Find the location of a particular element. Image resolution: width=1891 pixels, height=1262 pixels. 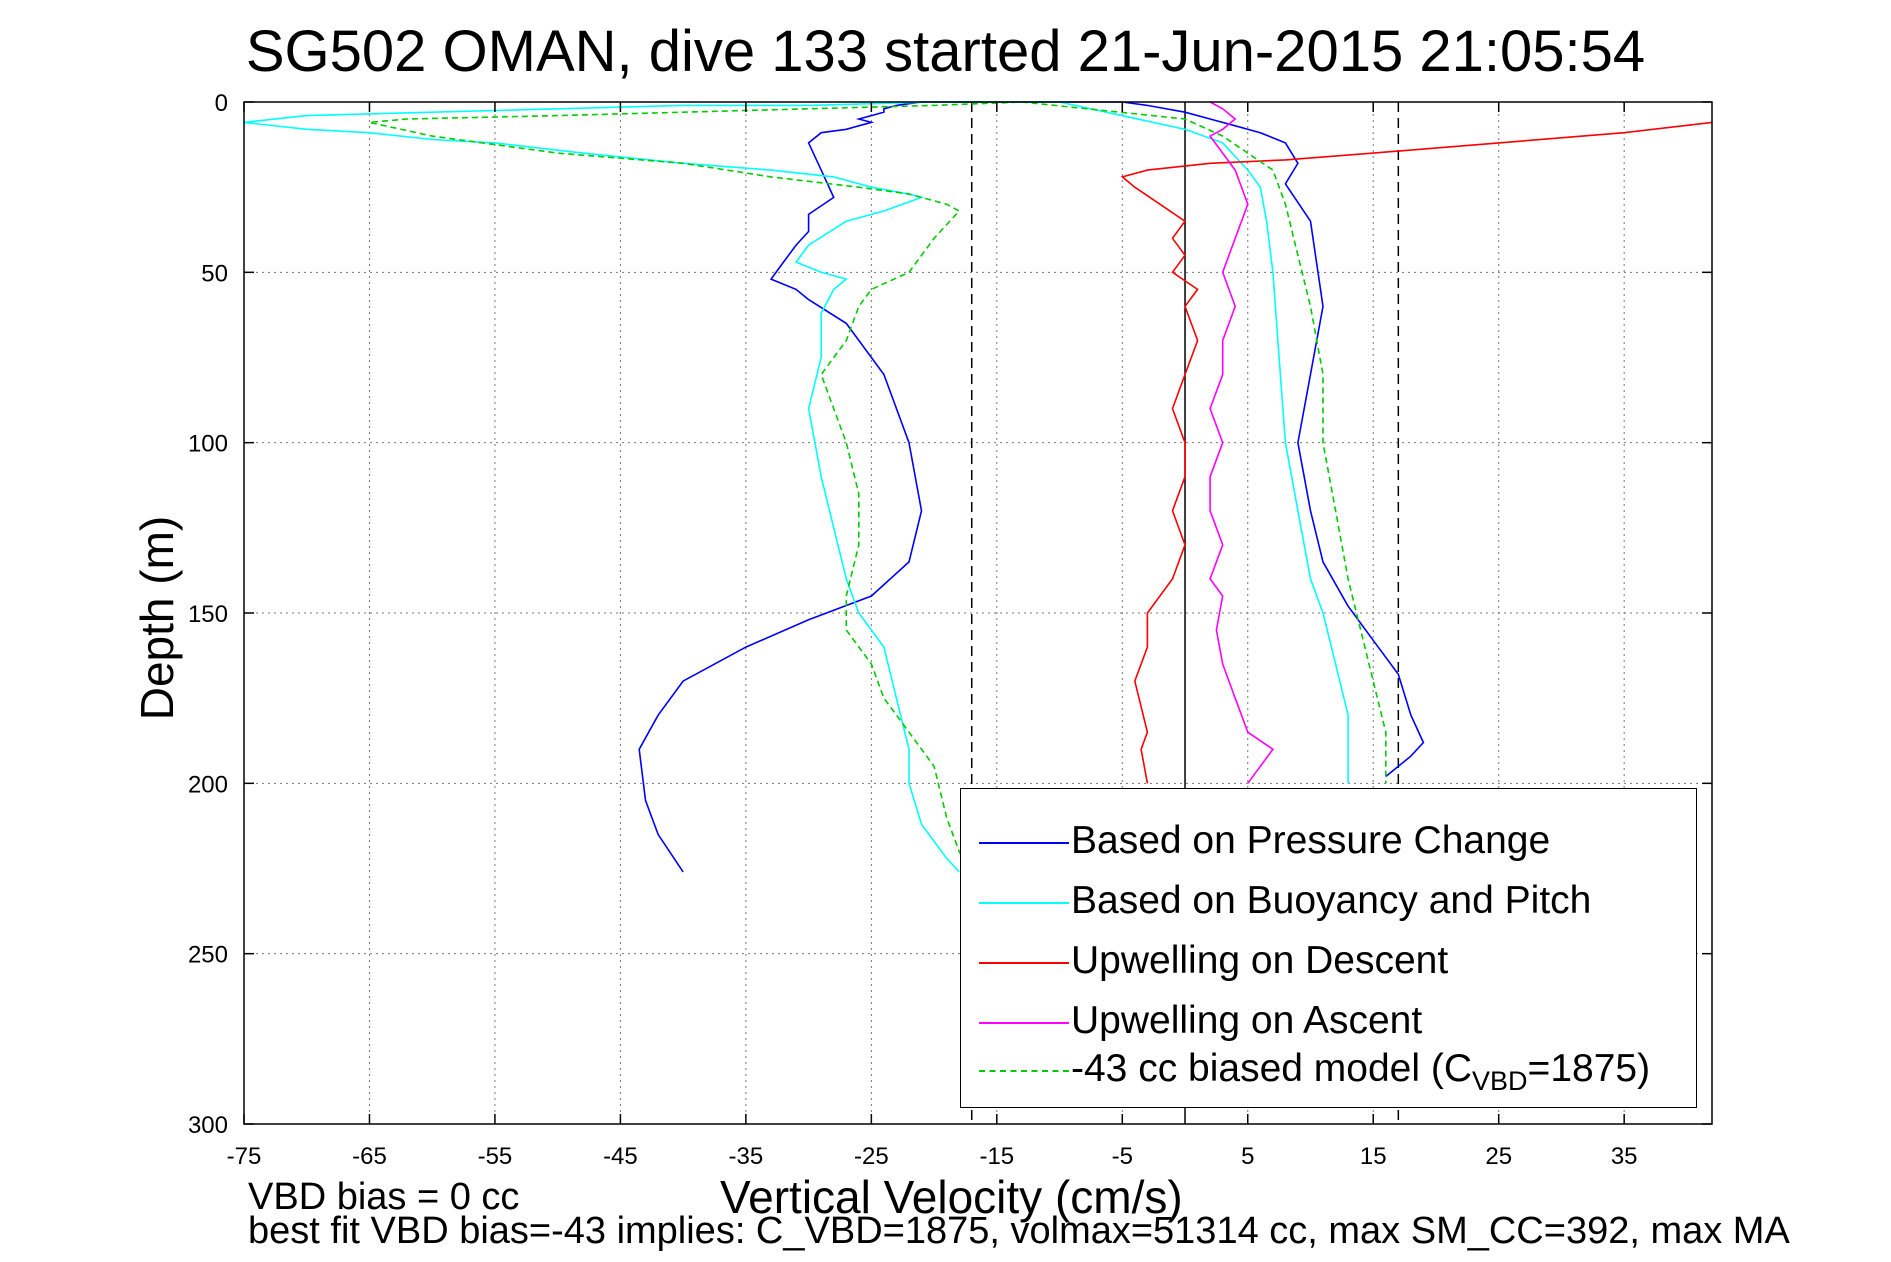

x-tick-label: -35 is located at coordinates (746, 1156).